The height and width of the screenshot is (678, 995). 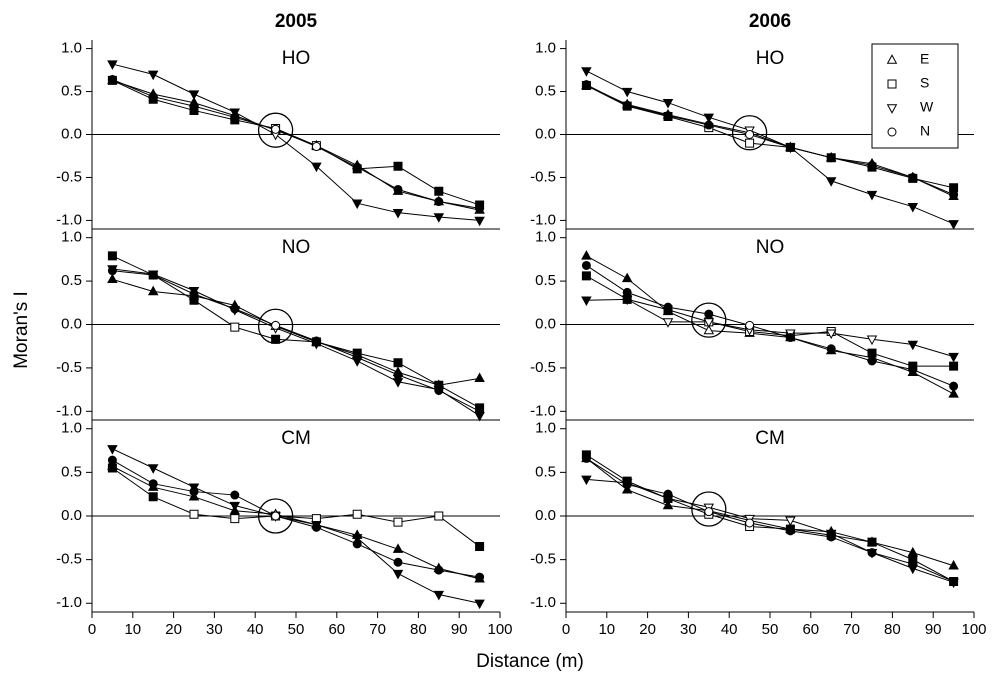 What do you see at coordinates (925, 131) in the screenshot?
I see `legend-label: N` at bounding box center [925, 131].